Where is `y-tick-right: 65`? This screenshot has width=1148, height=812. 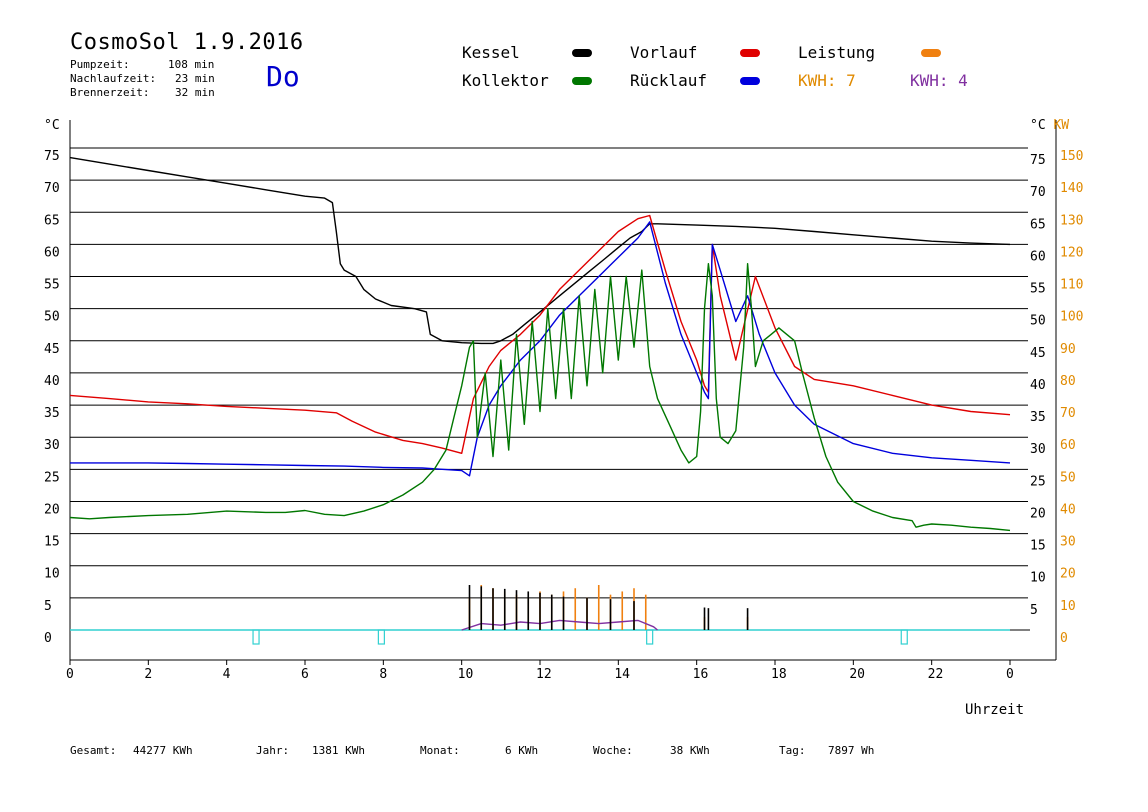
y-tick-right: 65 is located at coordinates (1038, 224).